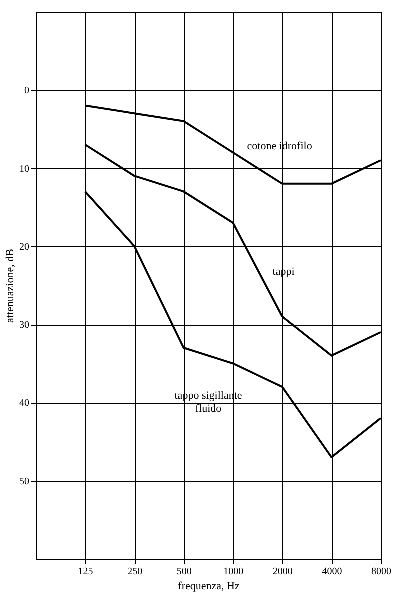 The image size is (405, 597). What do you see at coordinates (332, 572) in the screenshot?
I see `x-tick-label: 4000` at bounding box center [332, 572].